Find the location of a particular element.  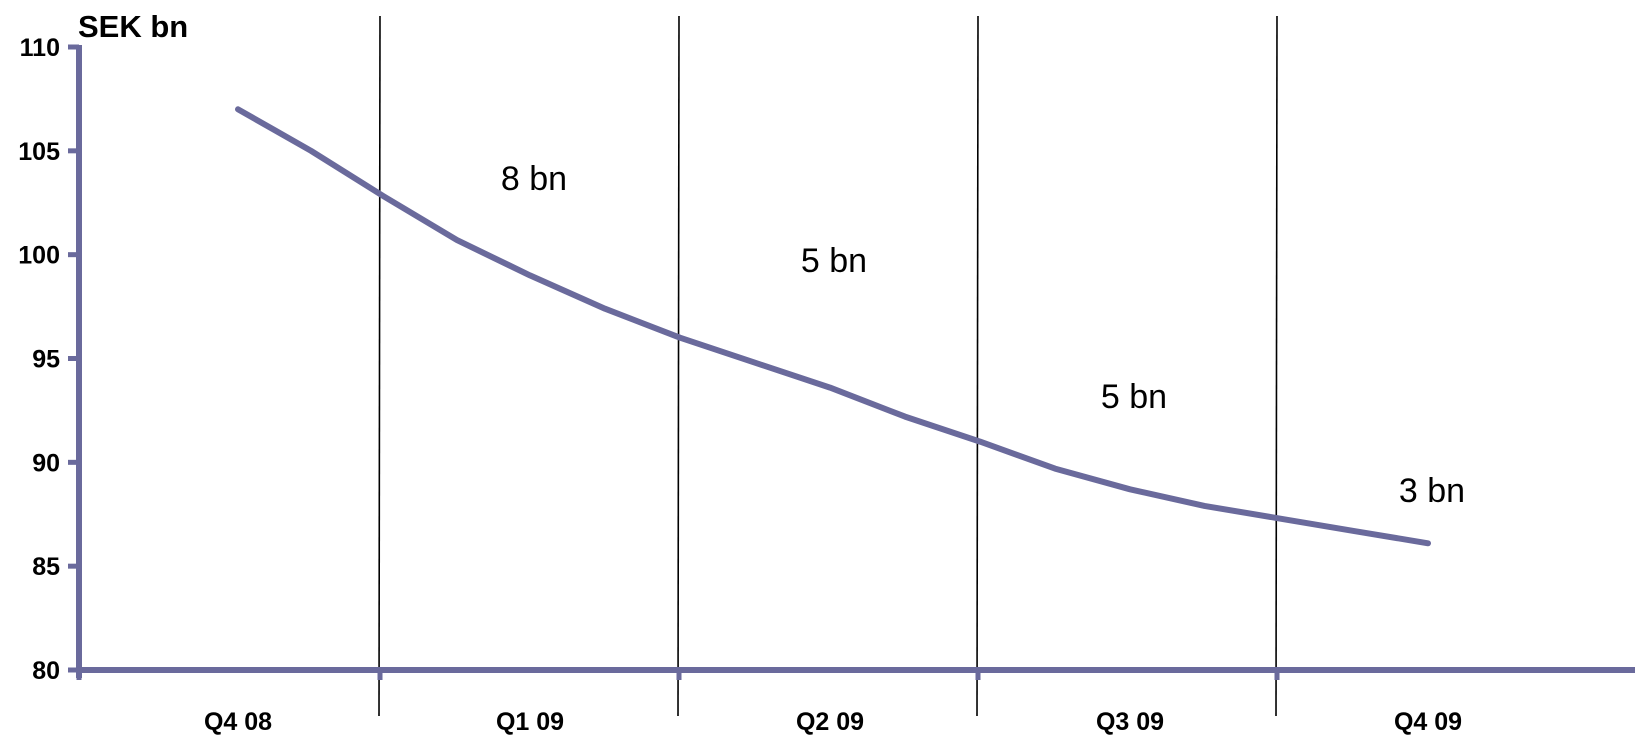

period-annotation-4: 3 bn is located at coordinates (1432, 491).